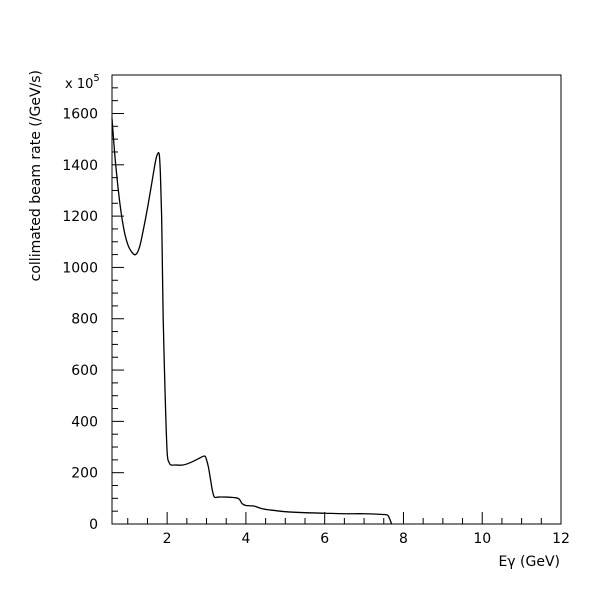 This screenshot has height=600, width=600. Describe the element at coordinates (79, 84) in the screenshot. I see `y-multiplier-base: x 10` at that location.